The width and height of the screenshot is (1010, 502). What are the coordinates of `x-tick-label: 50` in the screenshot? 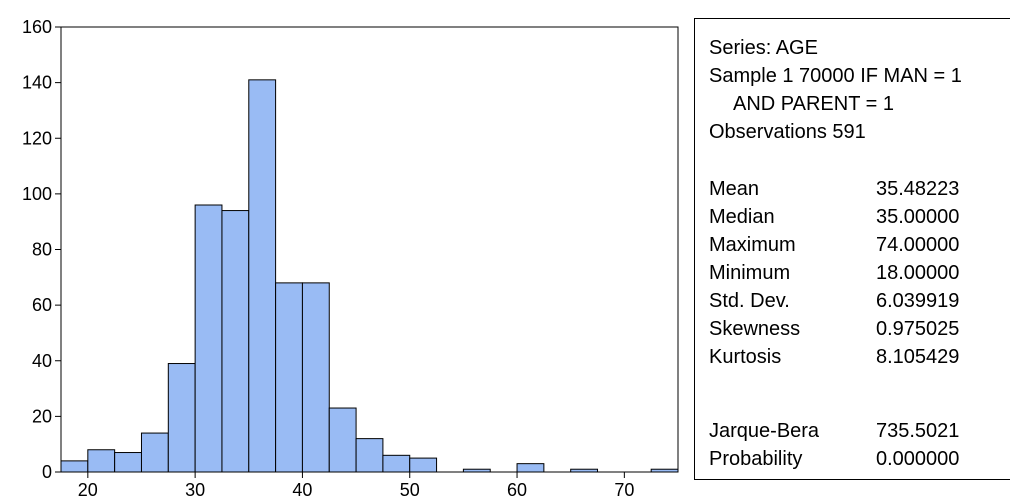 It's located at (410, 490).